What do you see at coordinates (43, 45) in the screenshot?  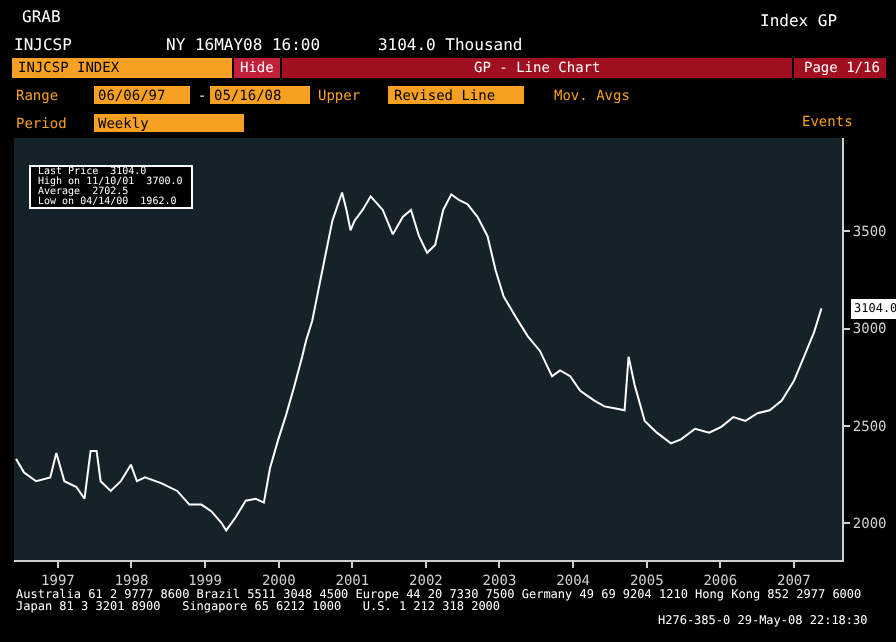 I see `chart-title: INJCSP` at bounding box center [43, 45].